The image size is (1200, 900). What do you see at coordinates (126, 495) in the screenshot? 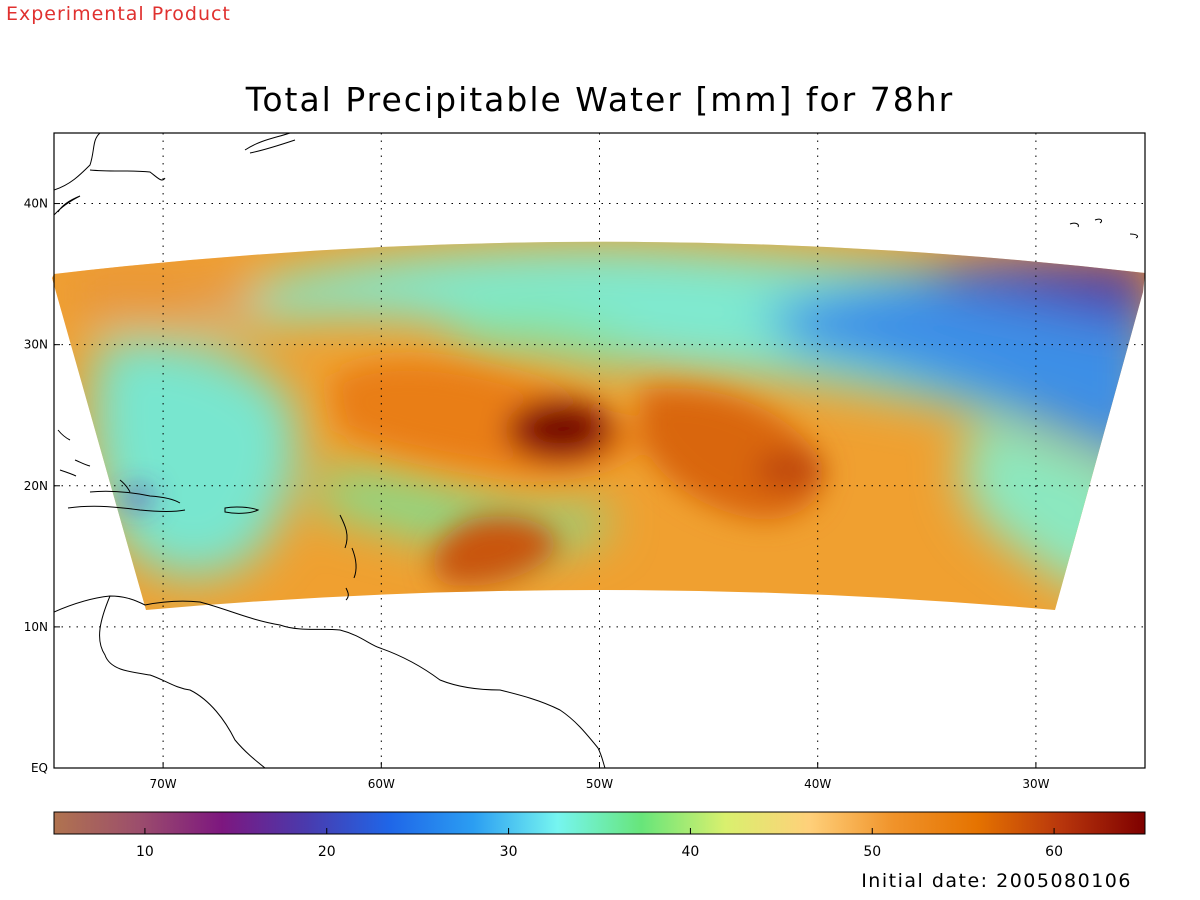
I see `coastline-hispaniola` at bounding box center [126, 495].